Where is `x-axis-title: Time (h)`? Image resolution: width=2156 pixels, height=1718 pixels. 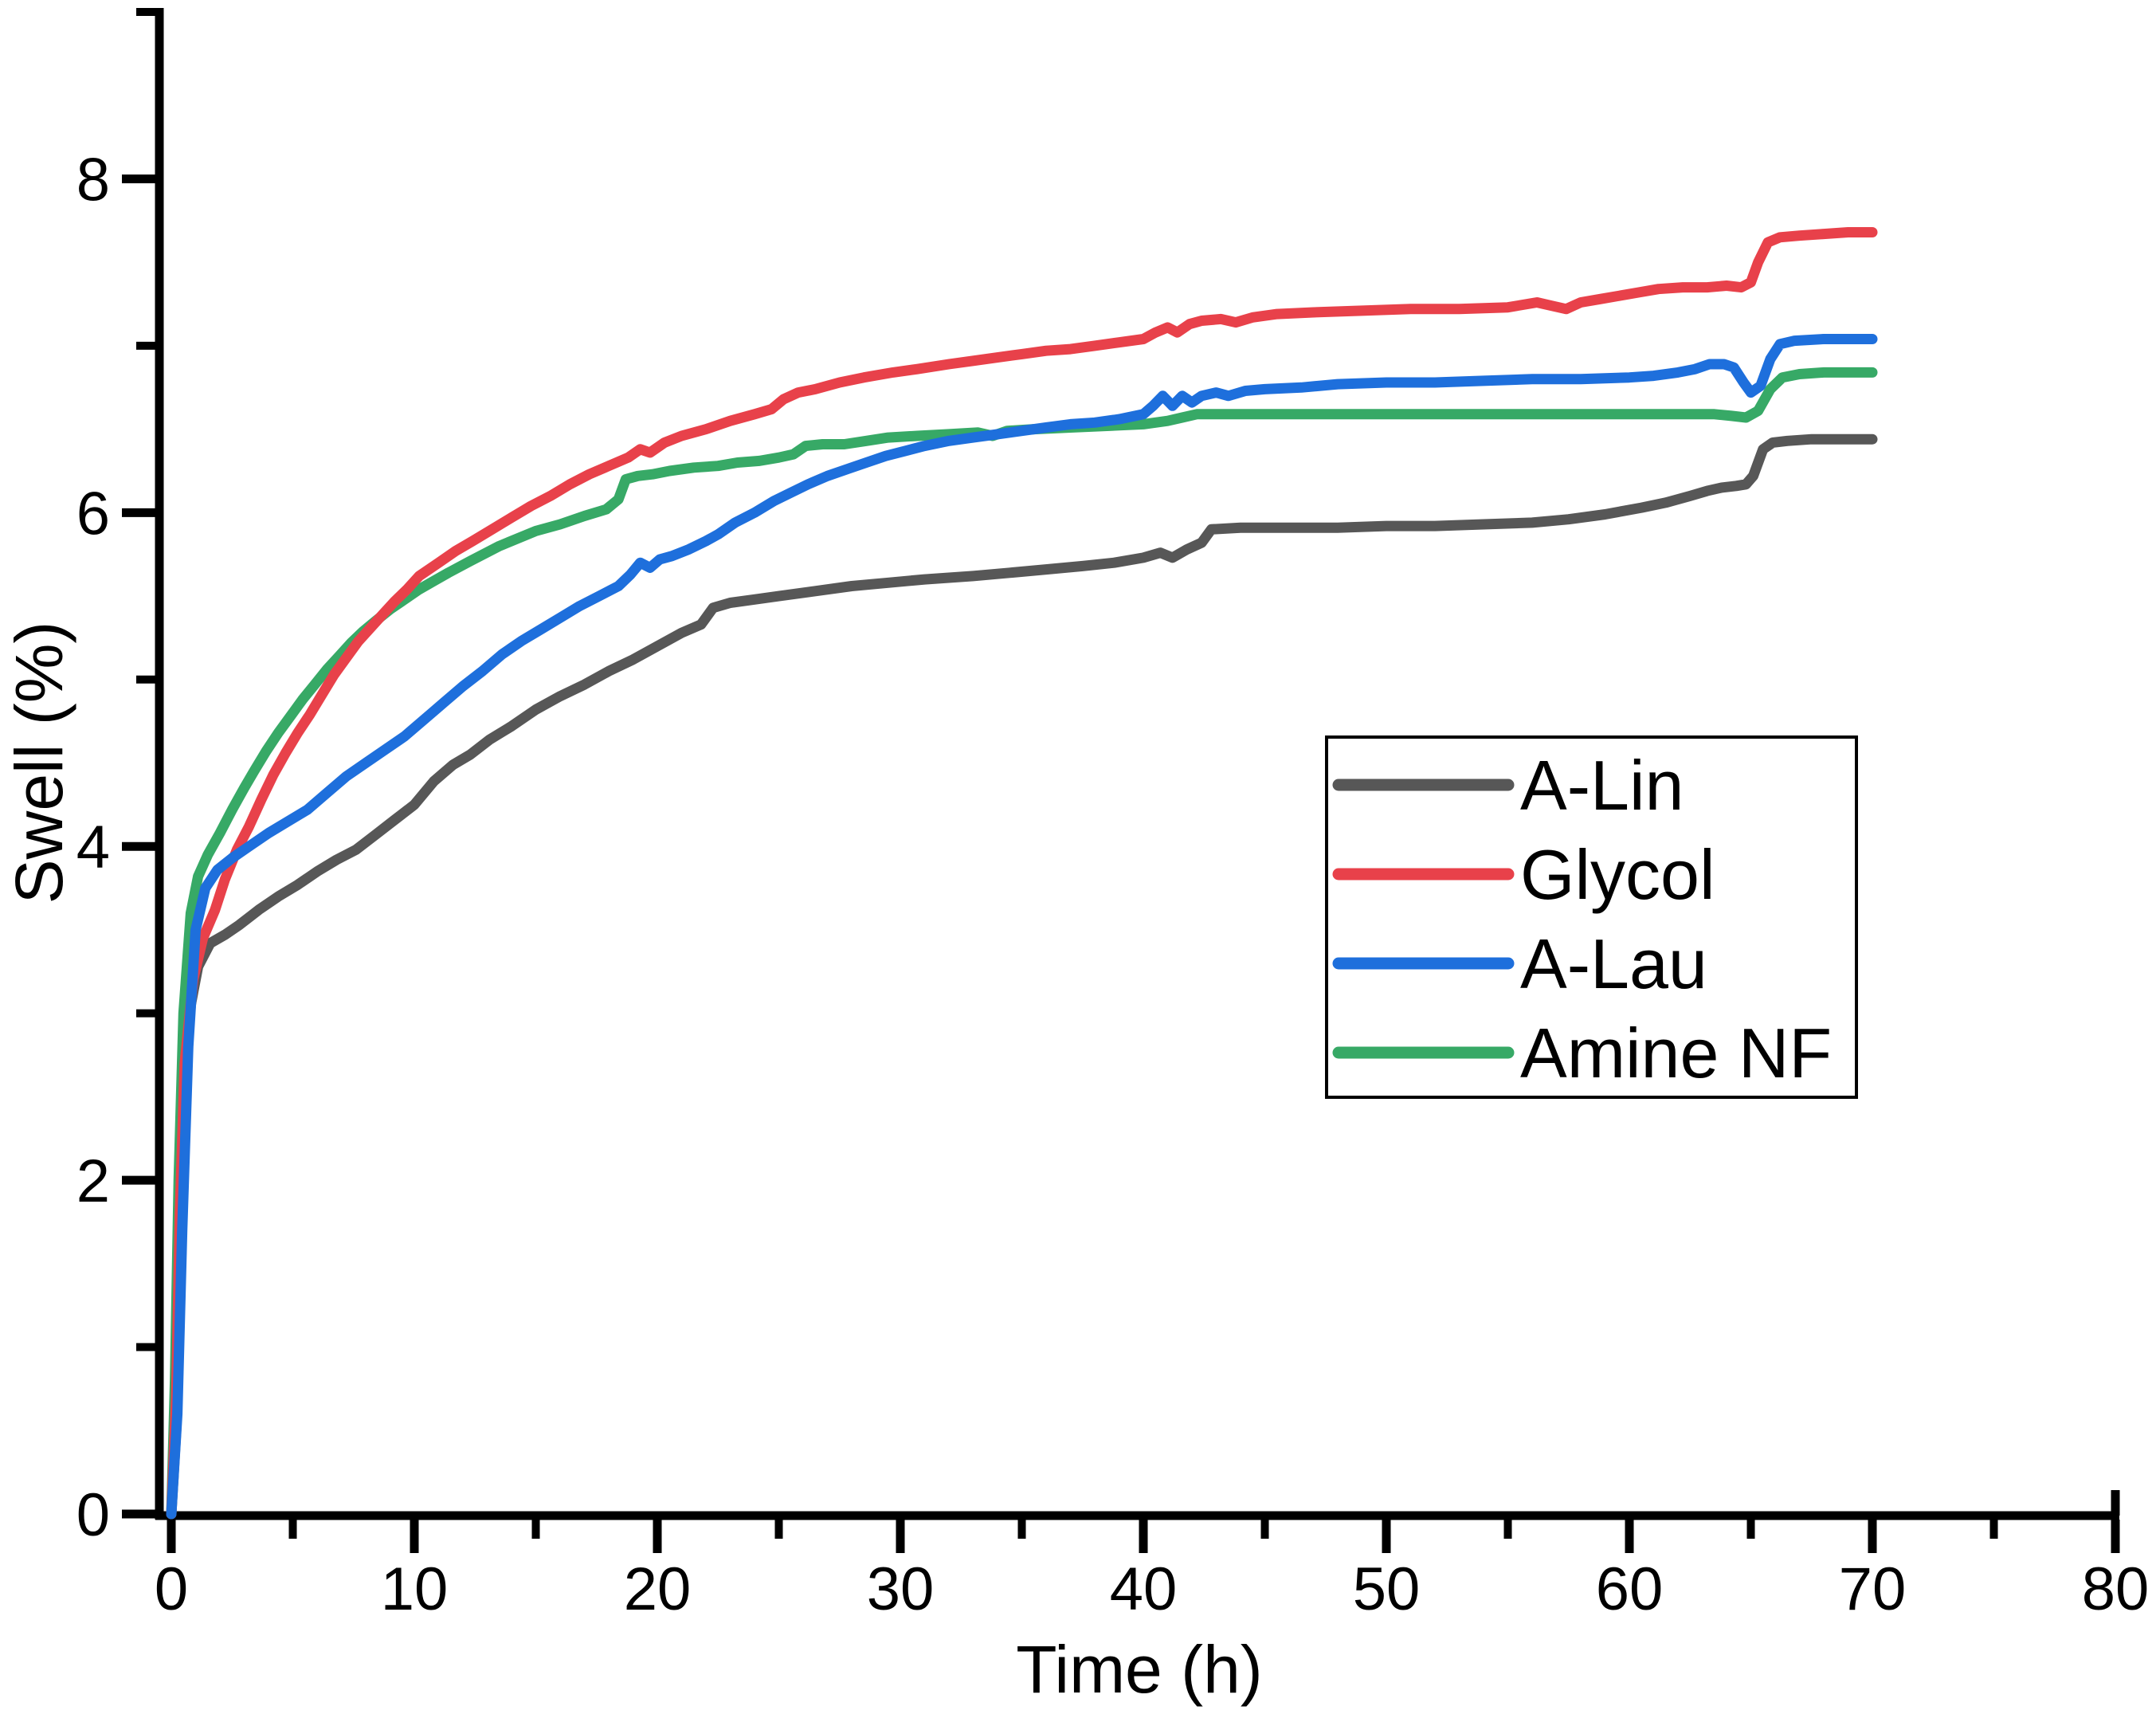
x-axis-title: Time (h) is located at coordinates (1139, 1669).